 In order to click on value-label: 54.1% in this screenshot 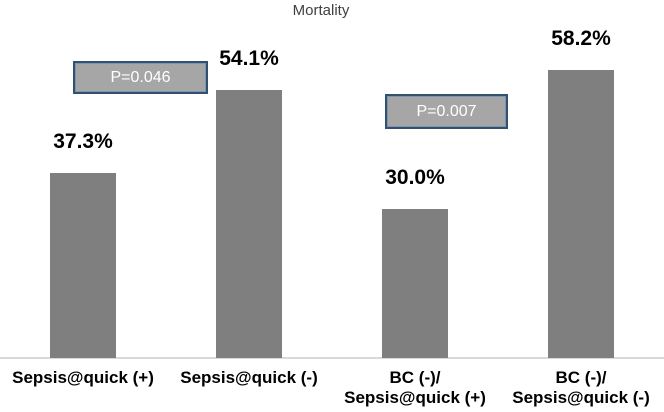, I will do `click(249, 58)`.